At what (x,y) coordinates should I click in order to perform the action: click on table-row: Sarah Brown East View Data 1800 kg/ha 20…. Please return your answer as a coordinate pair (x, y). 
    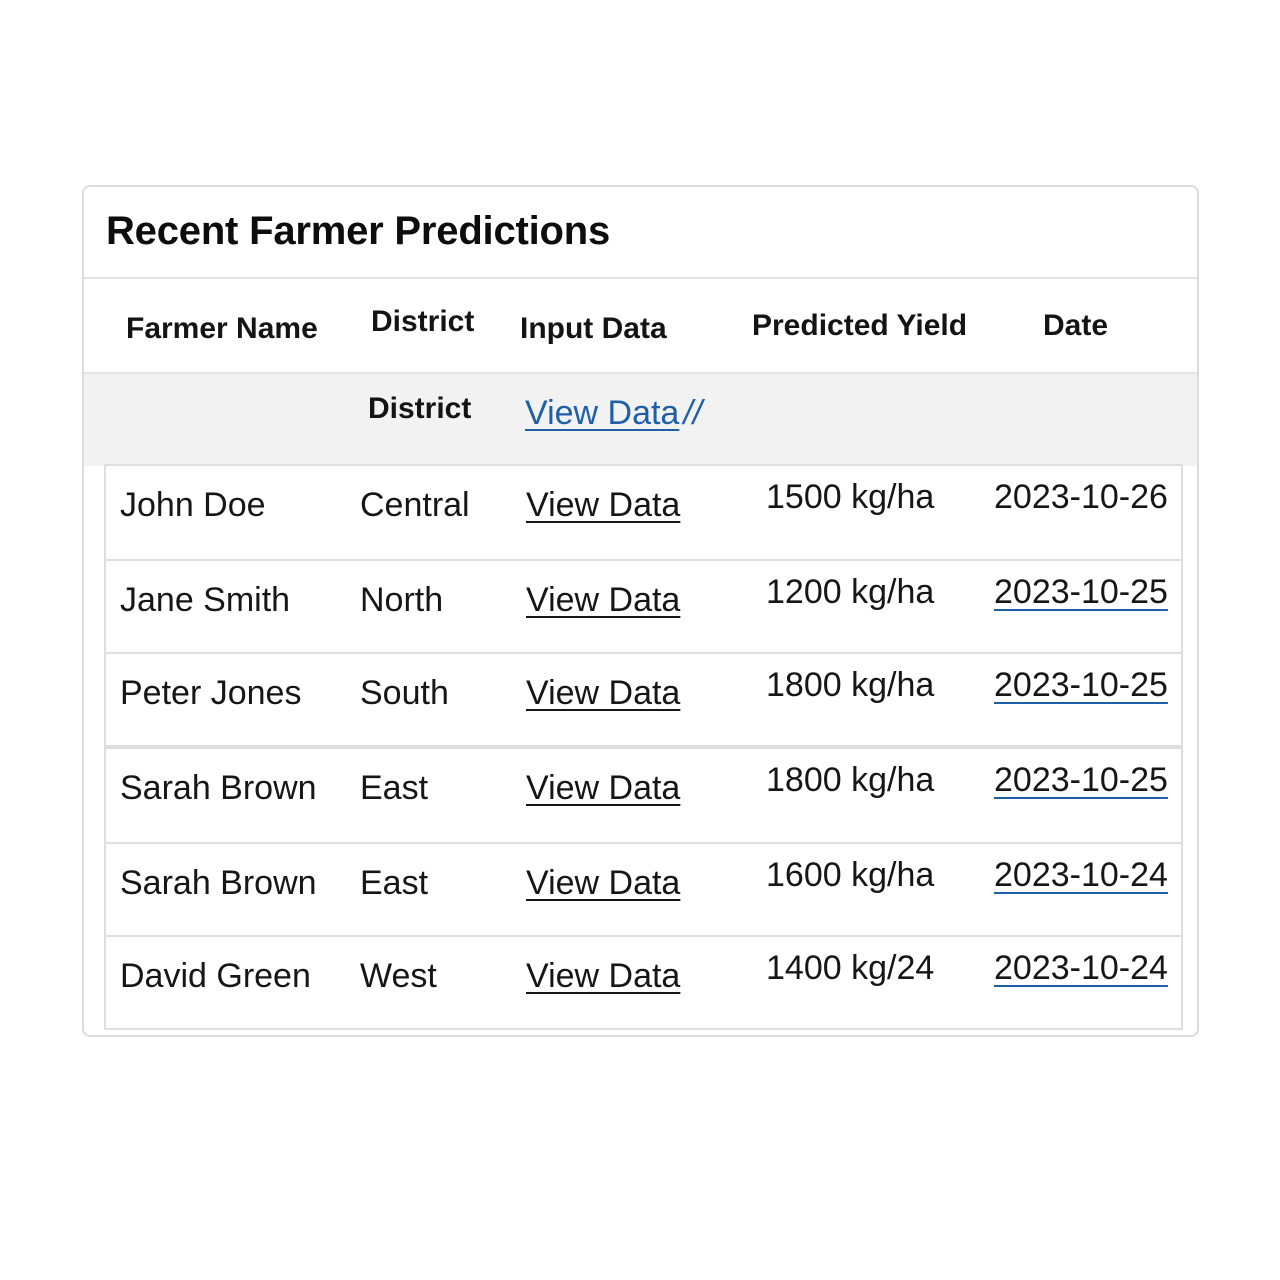
    Looking at the image, I should click on (643, 795).